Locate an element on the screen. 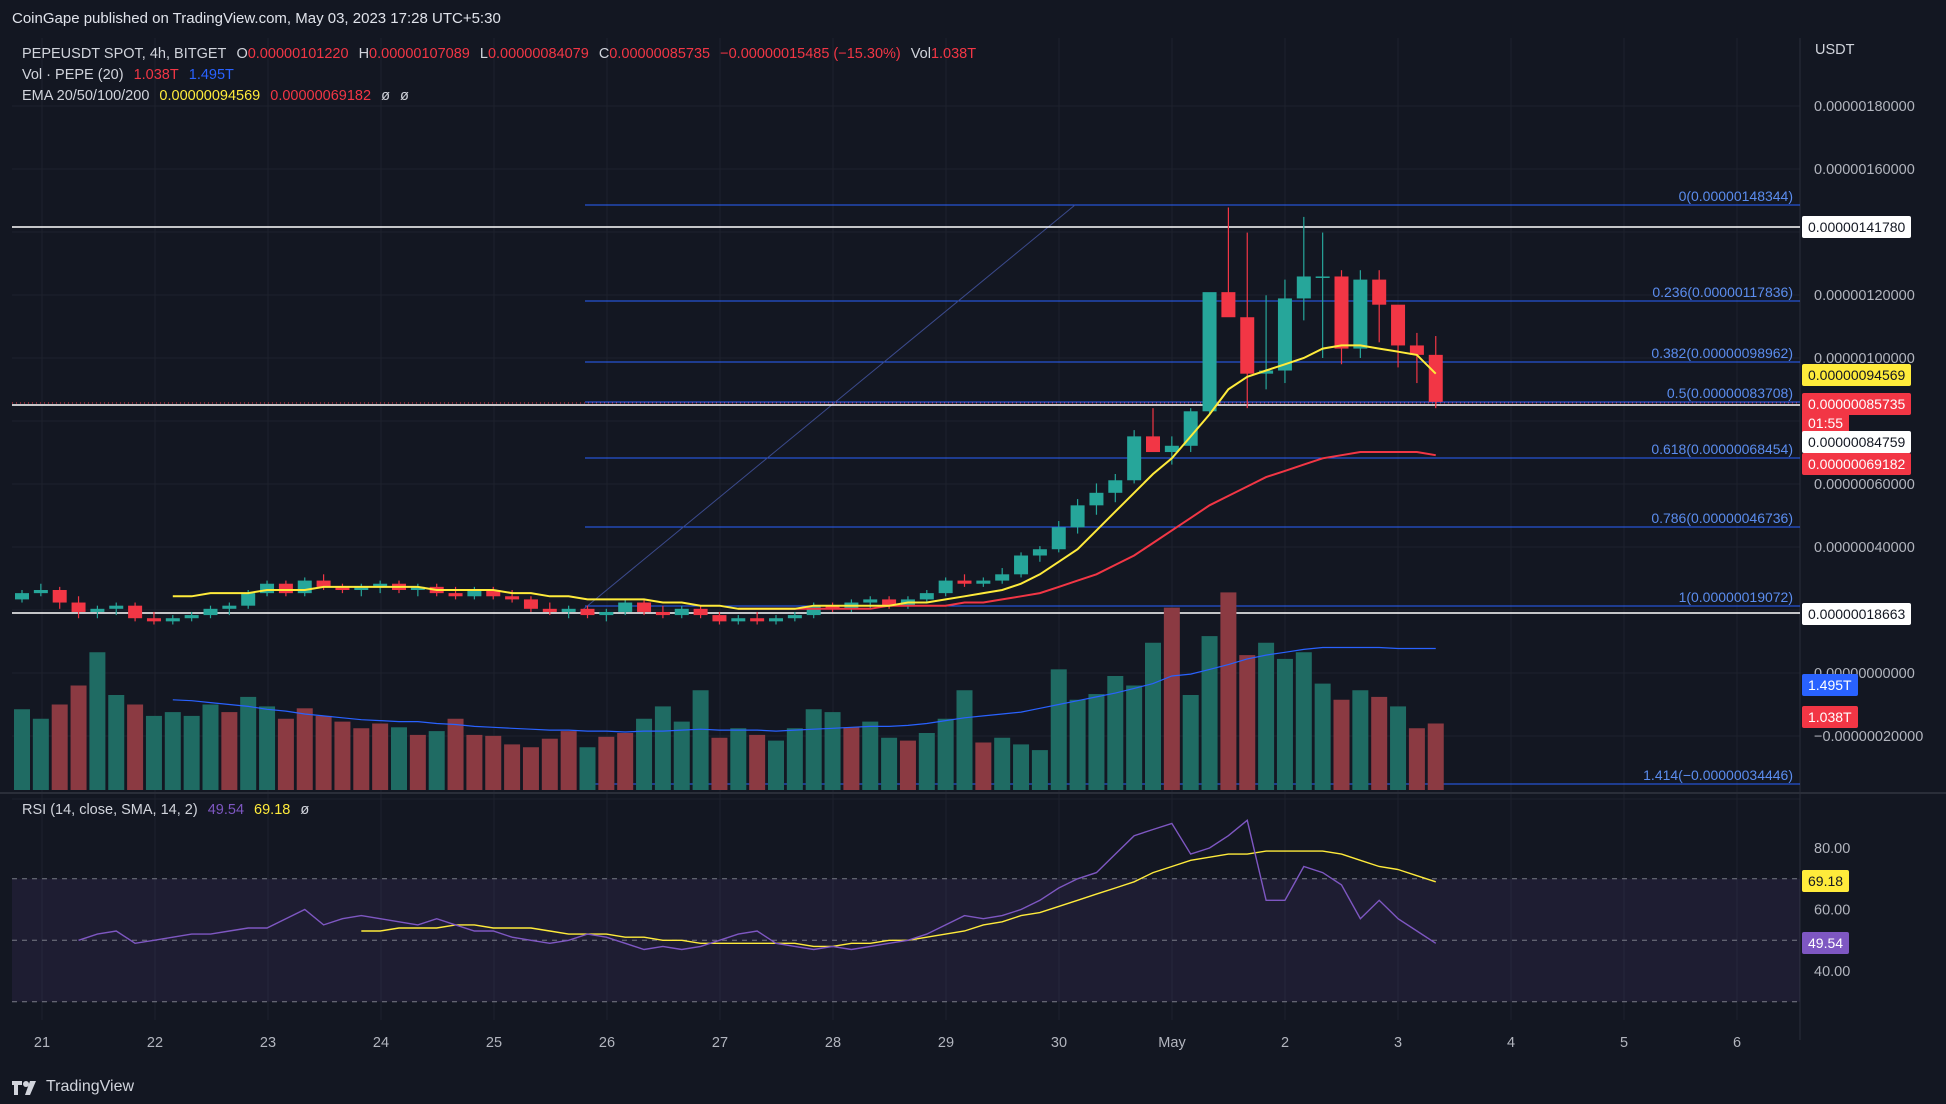 The image size is (1946, 1104). legend-low: 0.00000084079 is located at coordinates (538, 54).